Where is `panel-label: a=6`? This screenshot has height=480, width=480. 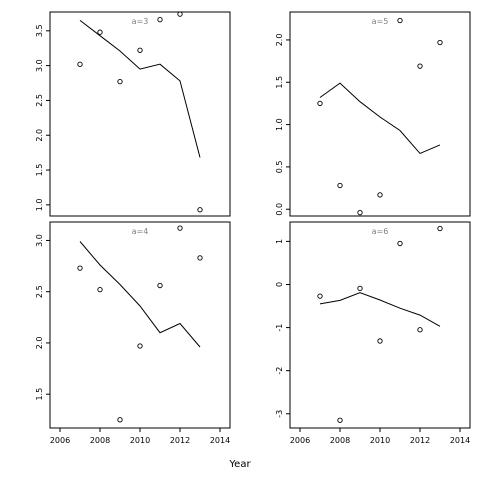
panel-label: a=6 is located at coordinates (380, 231).